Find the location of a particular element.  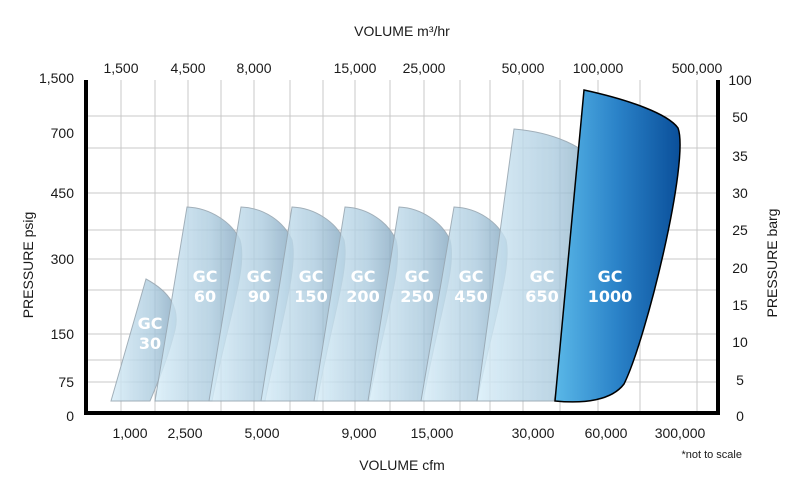

y-left-tick-label: 0 is located at coordinates (70, 416).